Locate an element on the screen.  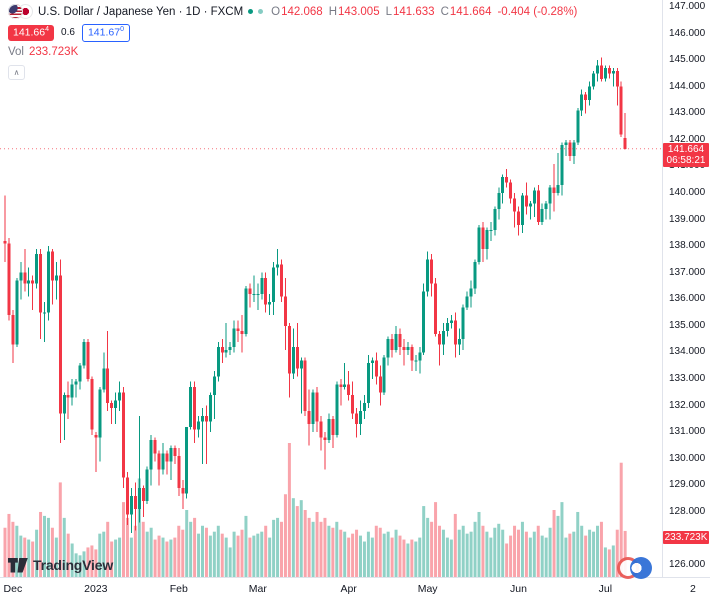
broker-logo-right-circle is located at coordinates (641, 568).